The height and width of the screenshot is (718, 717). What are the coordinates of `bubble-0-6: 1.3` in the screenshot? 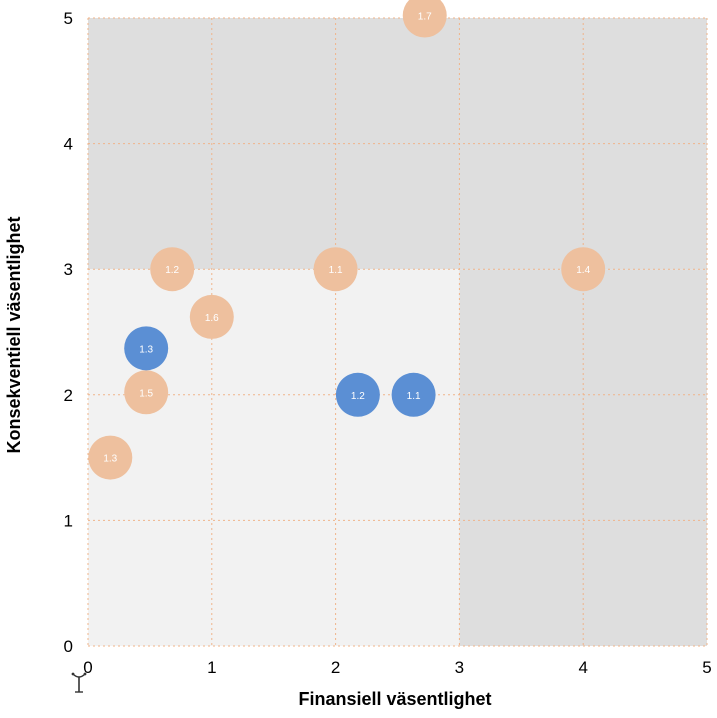 It's located at (110, 457).